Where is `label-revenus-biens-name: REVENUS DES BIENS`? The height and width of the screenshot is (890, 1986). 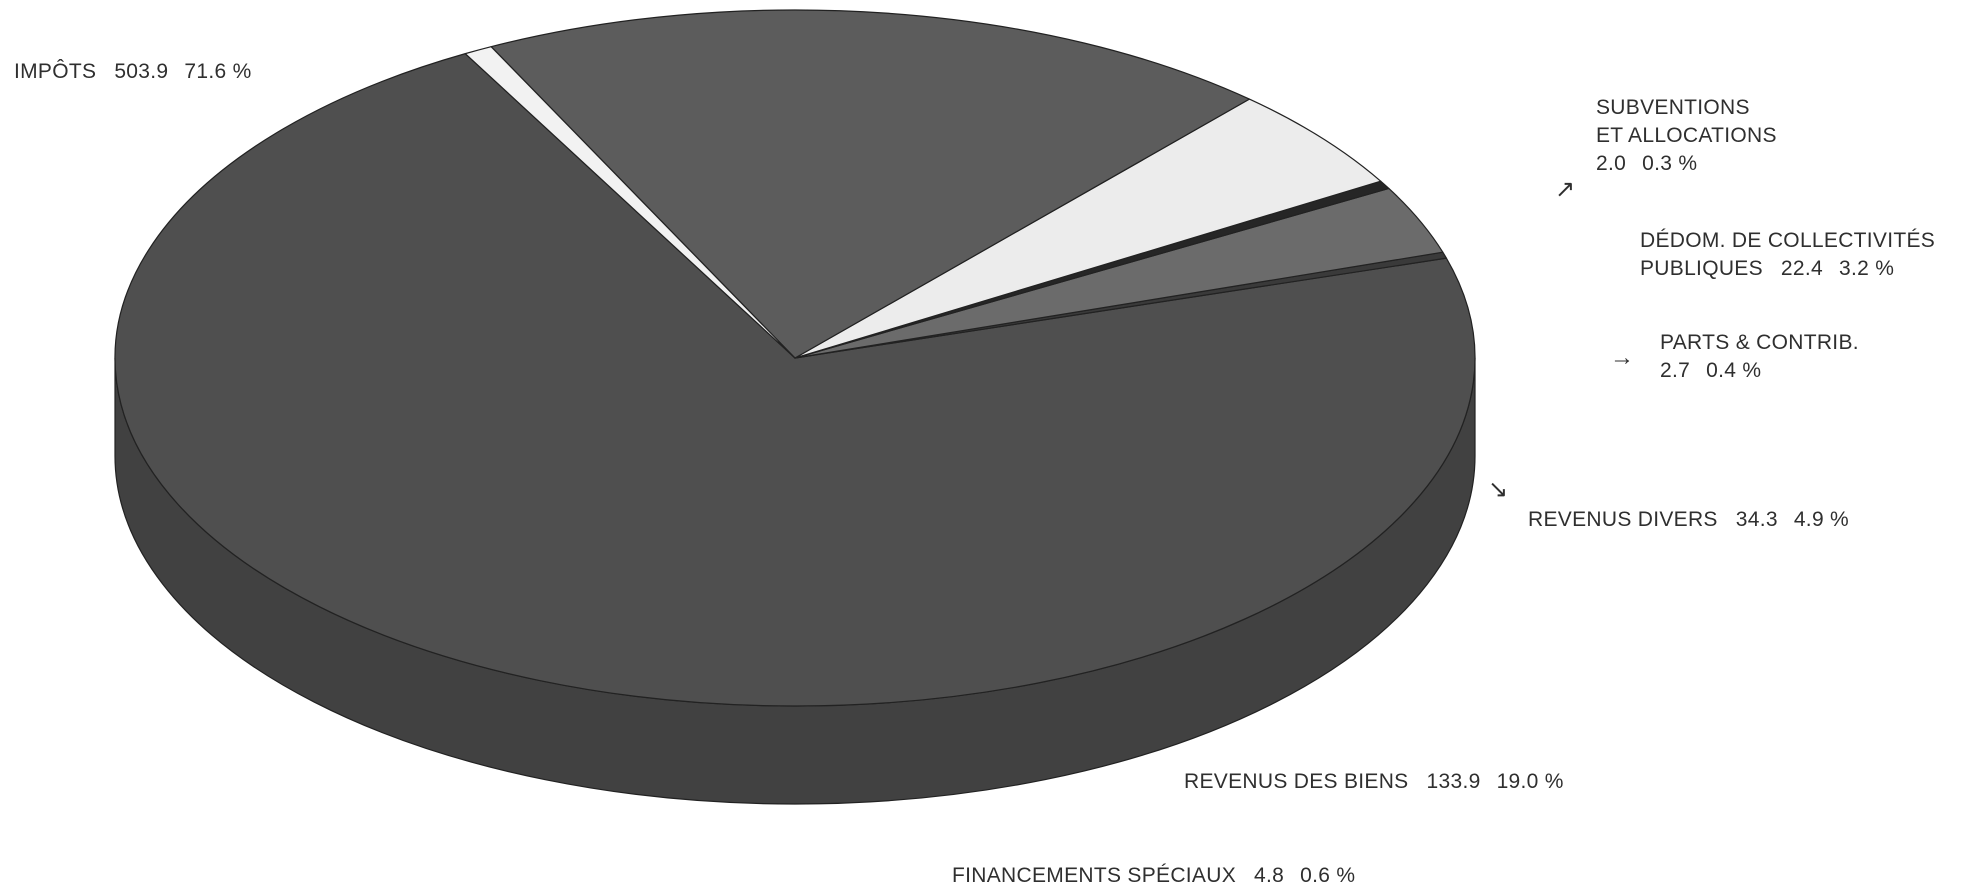 label-revenus-biens-name: REVENUS DES BIENS is located at coordinates (1296, 781).